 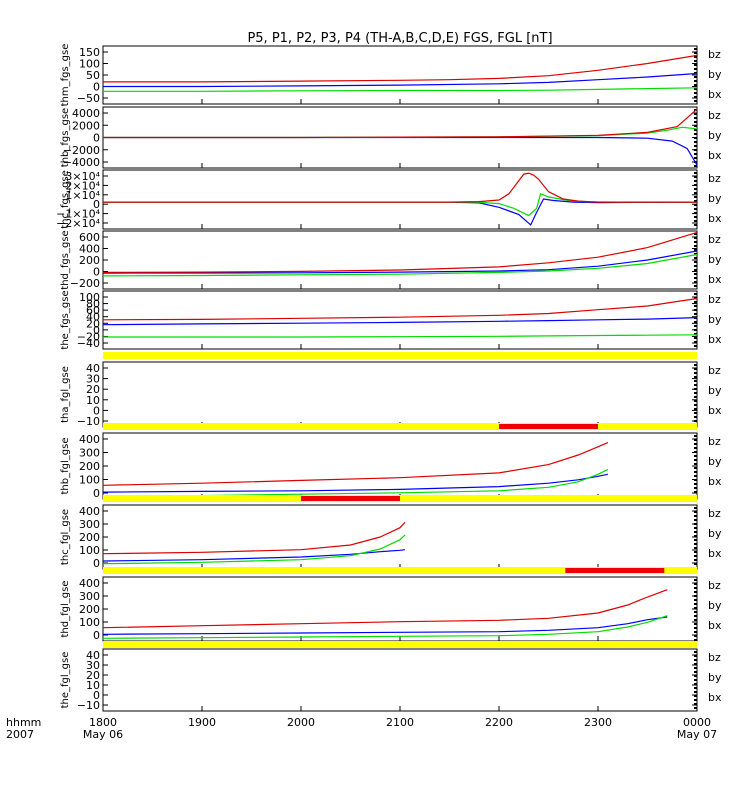 I want to click on y-axis-label: thm_fgs_gse, so click(x=65, y=75).